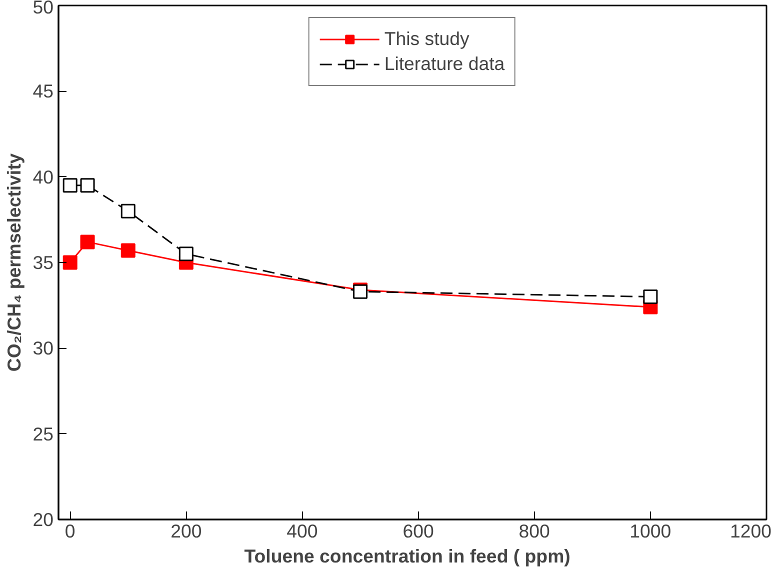 The height and width of the screenshot is (569, 771). Describe the element at coordinates (444, 64) in the screenshot. I see `legend-label: Literature data` at that location.